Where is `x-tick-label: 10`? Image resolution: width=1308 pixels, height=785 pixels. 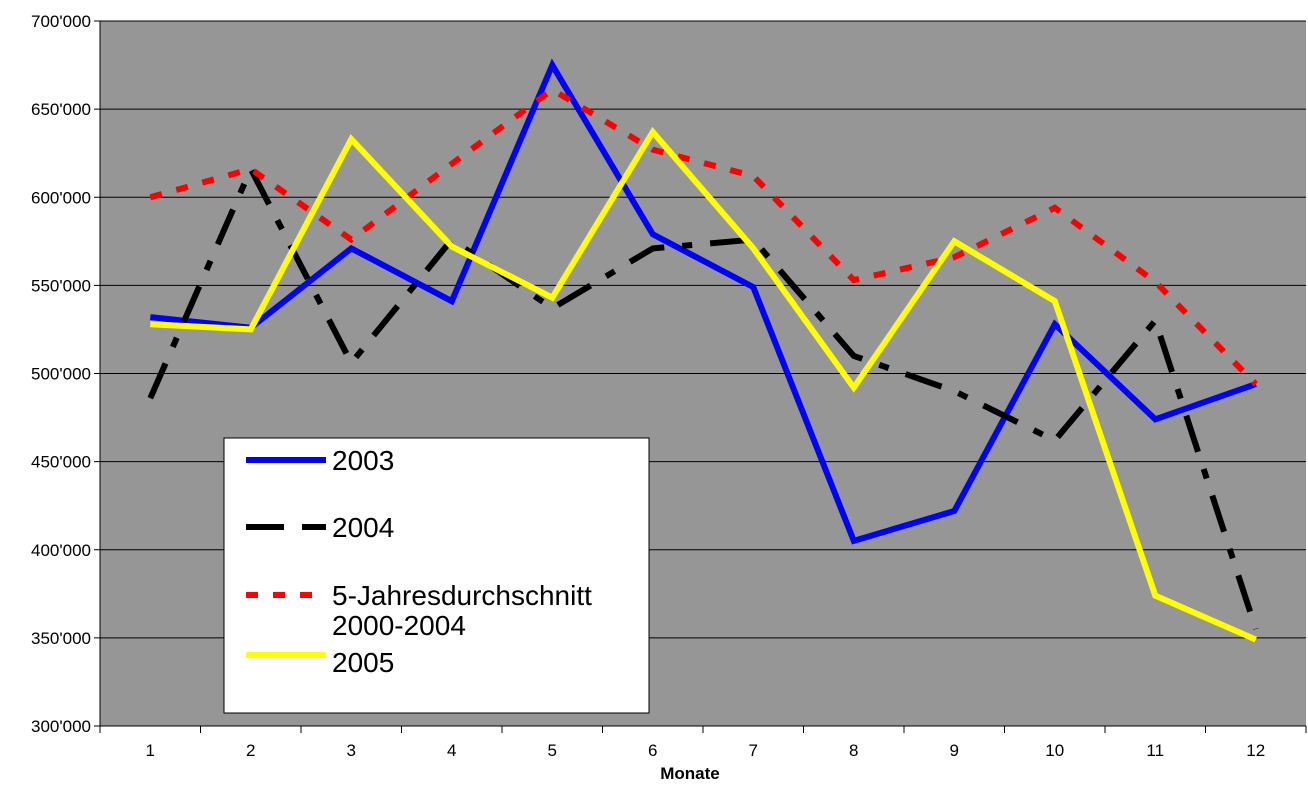
x-tick-label: 10 is located at coordinates (1054, 750).